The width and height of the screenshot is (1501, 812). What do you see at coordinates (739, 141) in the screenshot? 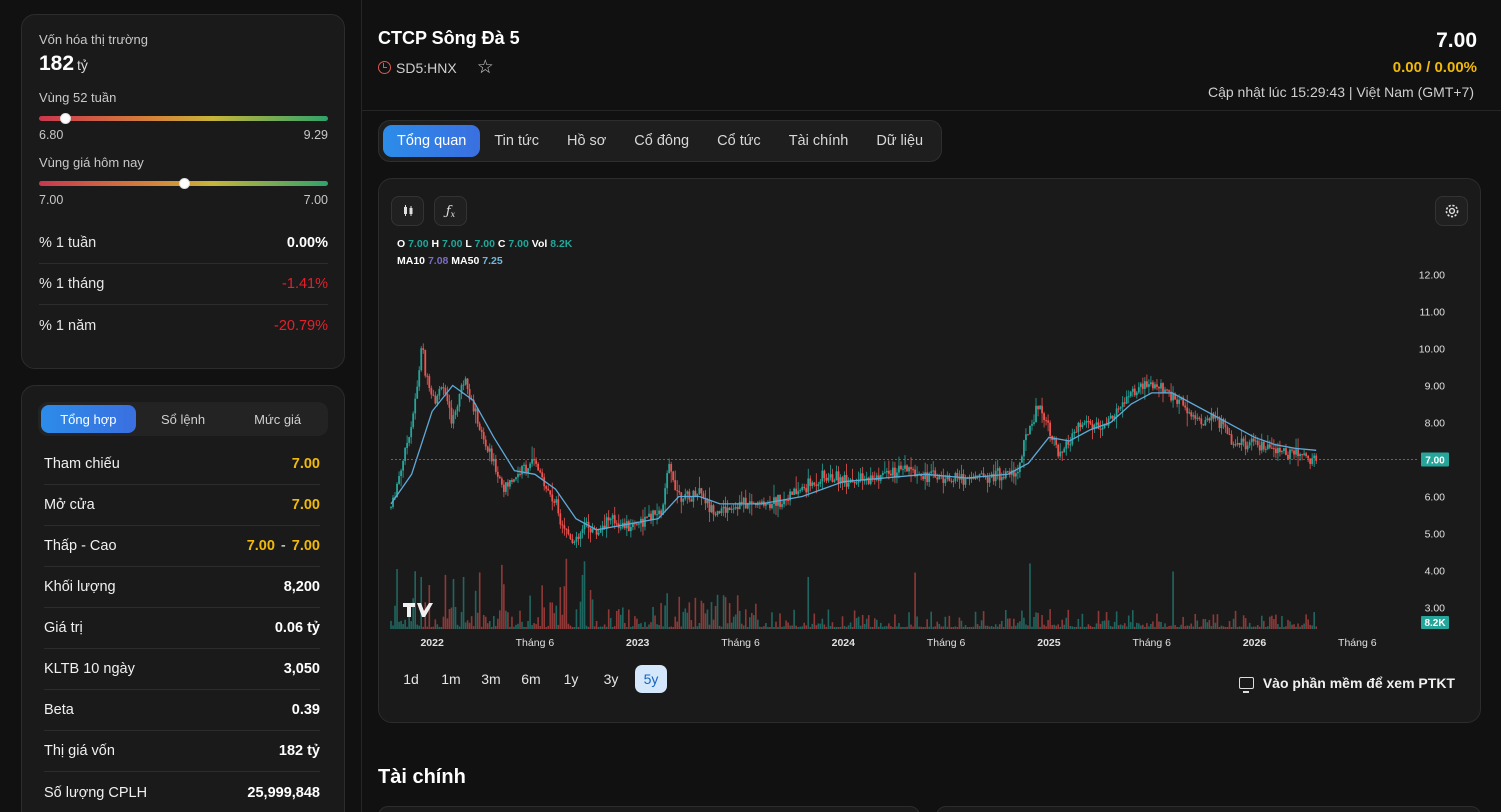
I see `tab-dividends: Cổ tức` at bounding box center [739, 141].